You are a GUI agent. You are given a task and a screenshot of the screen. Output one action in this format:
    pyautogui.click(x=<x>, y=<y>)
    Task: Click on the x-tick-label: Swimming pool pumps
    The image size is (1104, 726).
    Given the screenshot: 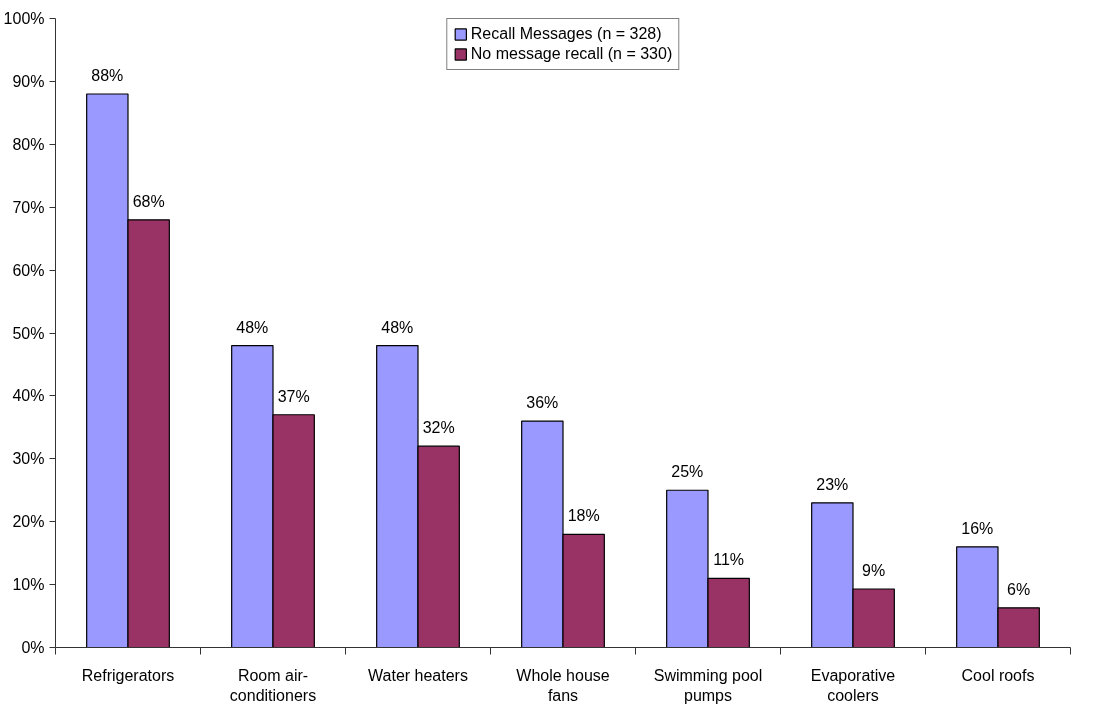 What is the action you would take?
    pyautogui.click(x=708, y=685)
    